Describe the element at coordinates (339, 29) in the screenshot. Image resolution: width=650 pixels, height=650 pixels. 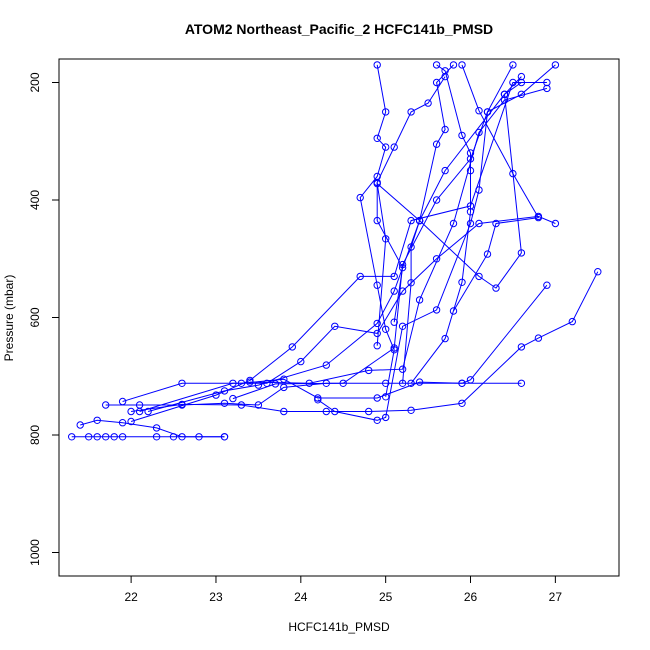
I see `chart-title: ATOM2 Northeast_Pacific_2 HCFC141b_PMSD` at that location.